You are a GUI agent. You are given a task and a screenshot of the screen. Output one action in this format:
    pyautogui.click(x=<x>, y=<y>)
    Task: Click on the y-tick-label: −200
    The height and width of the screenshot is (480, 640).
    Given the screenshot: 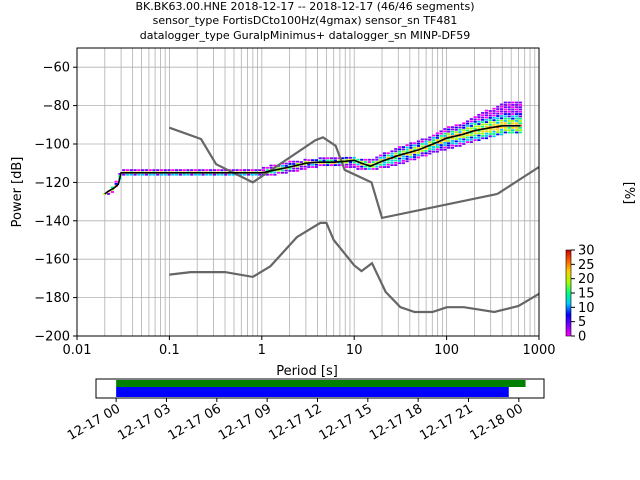 What is the action you would take?
    pyautogui.click(x=52, y=337)
    